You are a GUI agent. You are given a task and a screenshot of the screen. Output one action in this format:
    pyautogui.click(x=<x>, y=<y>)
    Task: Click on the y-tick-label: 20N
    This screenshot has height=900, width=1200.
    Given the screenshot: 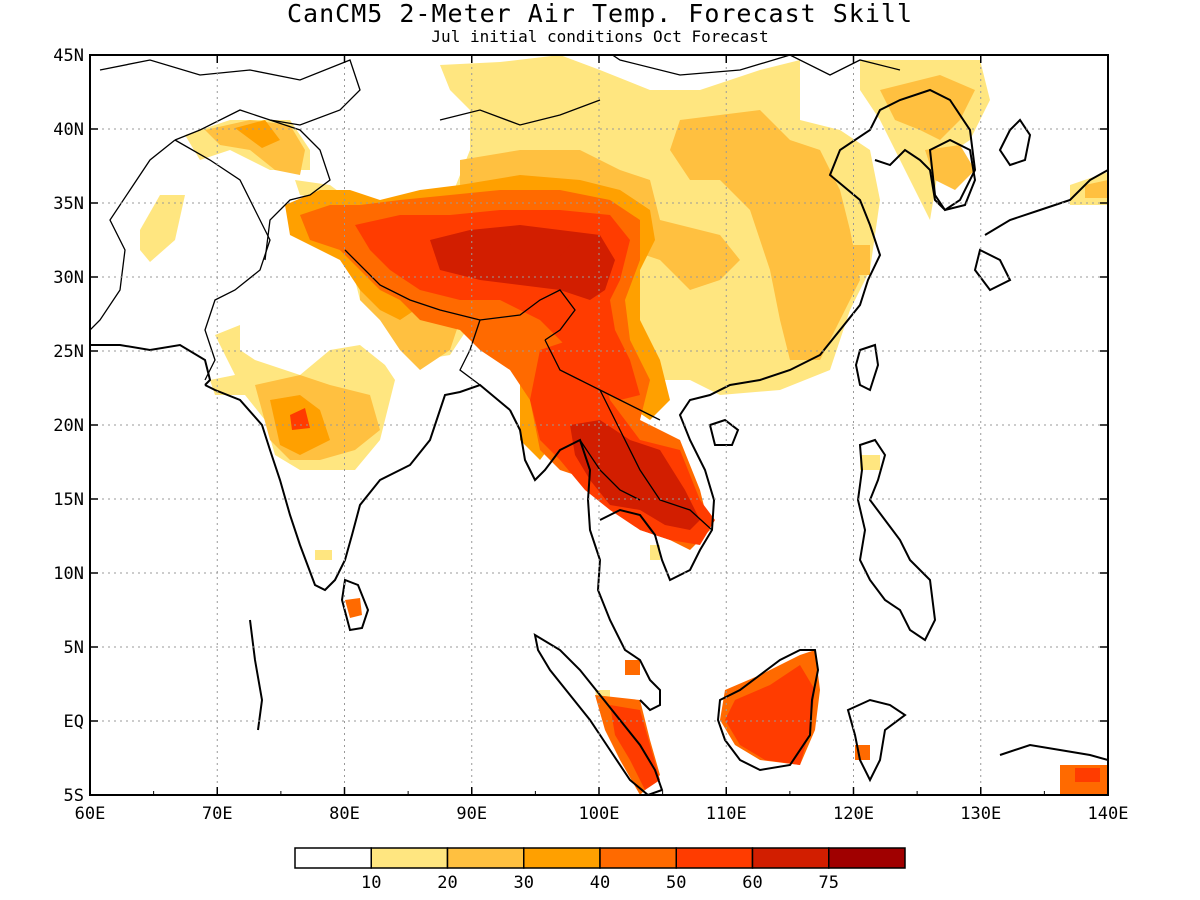 What is the action you would take?
    pyautogui.click(x=68, y=426)
    